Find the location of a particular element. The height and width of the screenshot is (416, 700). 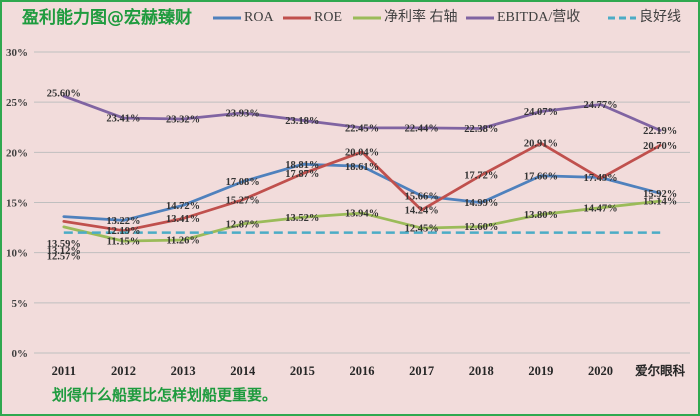

ebitda-margin-data-label: 24.77% is located at coordinates (600, 105).